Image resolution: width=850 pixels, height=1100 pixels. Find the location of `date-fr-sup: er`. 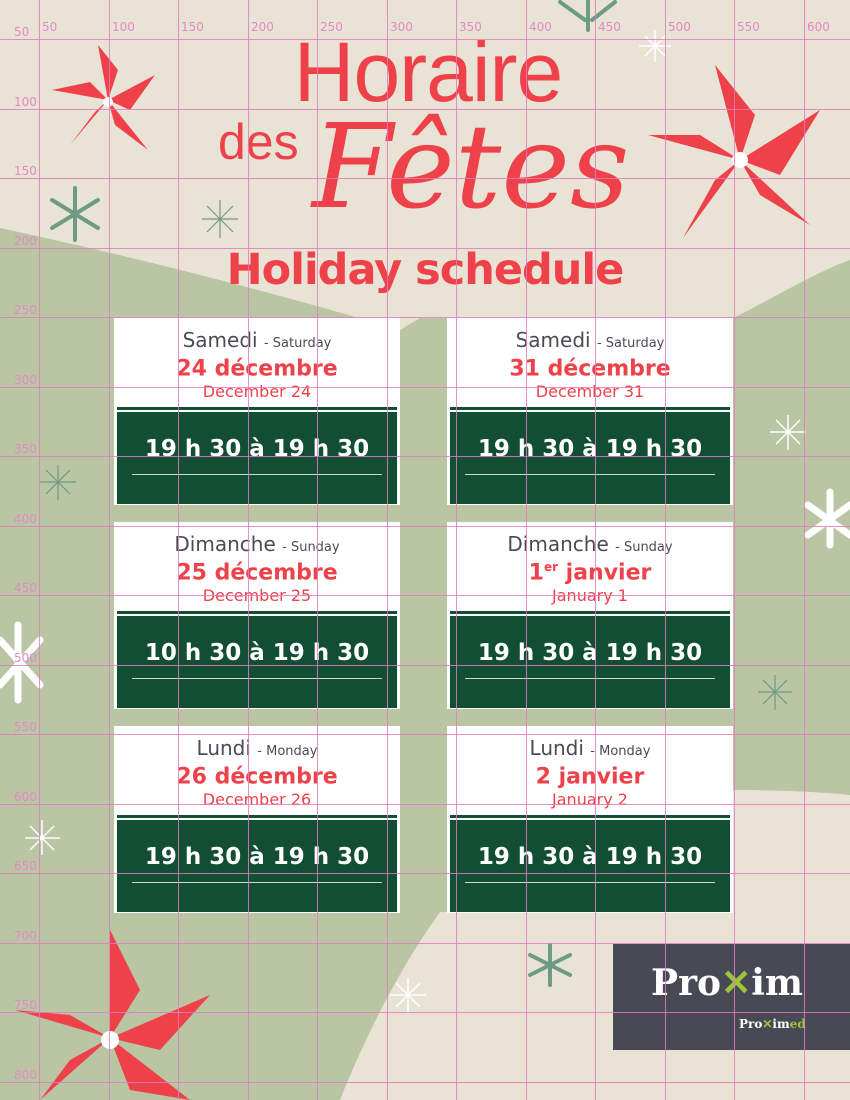

date-fr-sup: er is located at coordinates (550, 567).